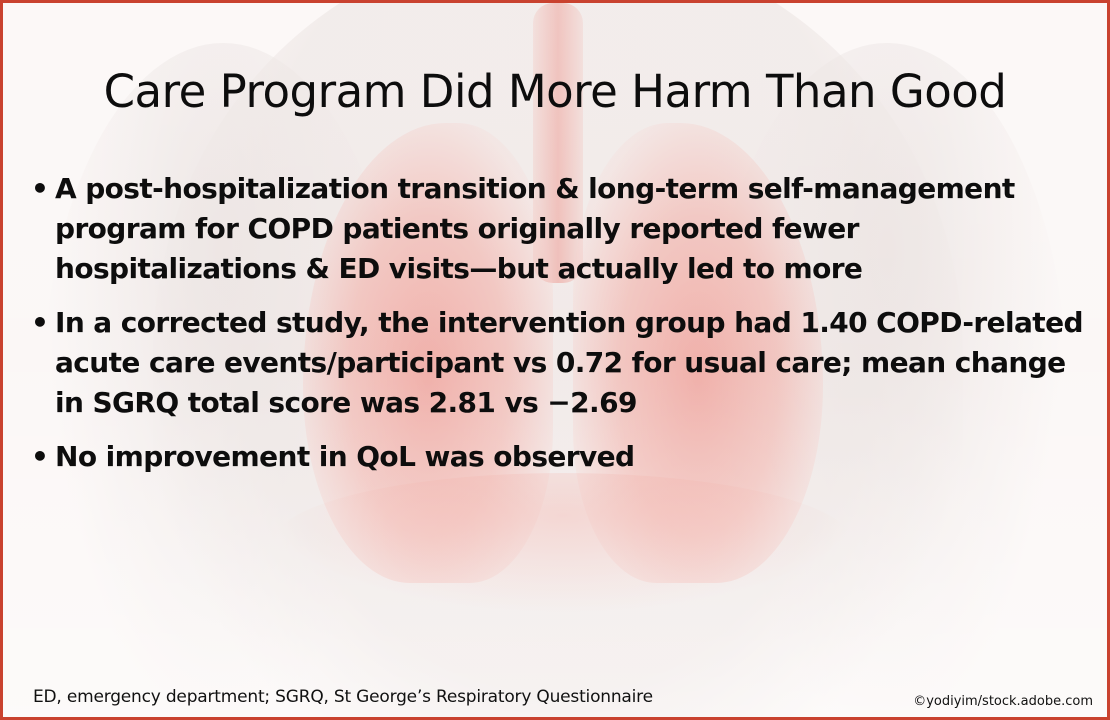 The width and height of the screenshot is (1110, 720). I want to click on bullet-item: • No improvement in QoL was observed, so click(561, 457).